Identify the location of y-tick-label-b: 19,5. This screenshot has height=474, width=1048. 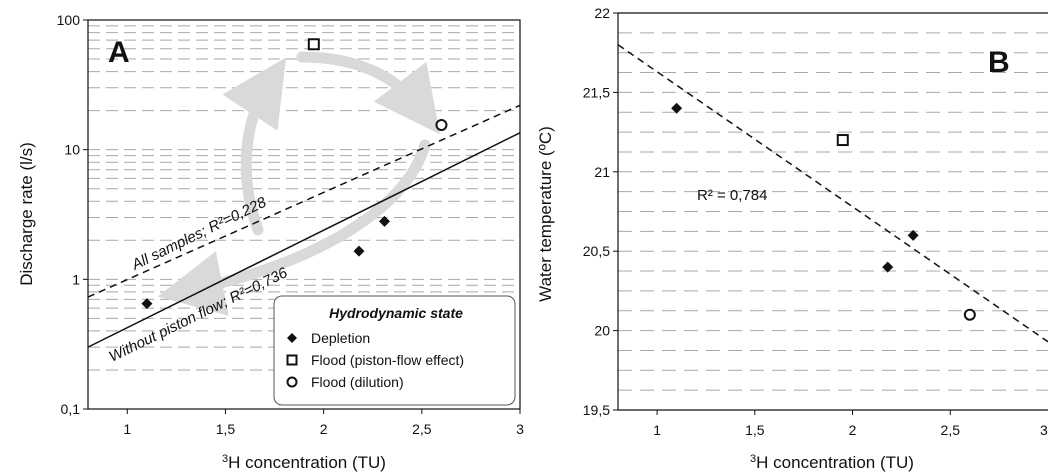
(596, 410).